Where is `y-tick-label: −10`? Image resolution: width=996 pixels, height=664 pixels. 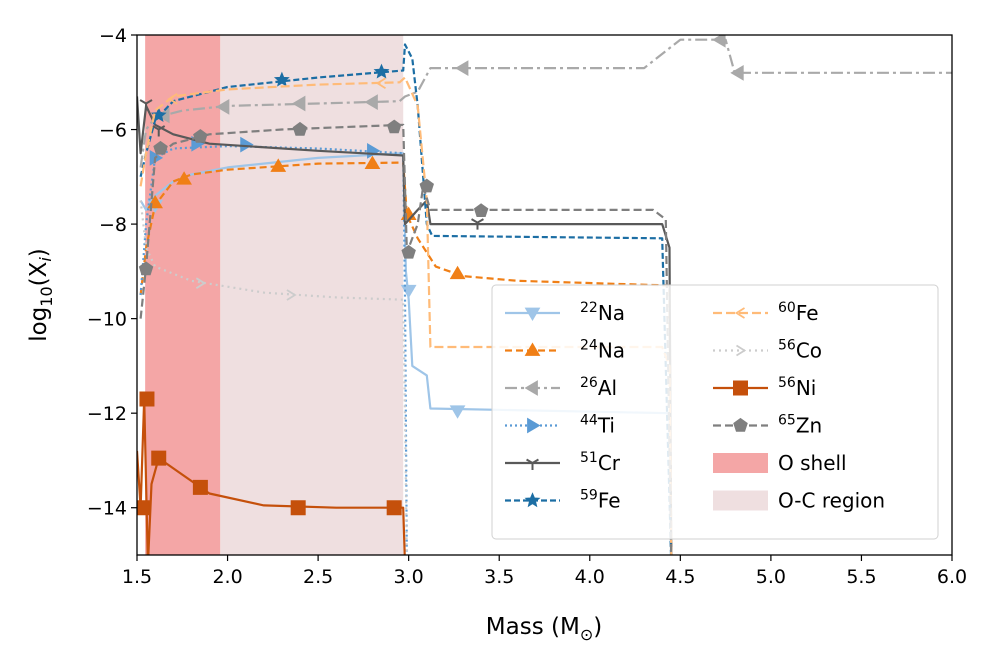
y-tick-label: −10 is located at coordinates (107, 320).